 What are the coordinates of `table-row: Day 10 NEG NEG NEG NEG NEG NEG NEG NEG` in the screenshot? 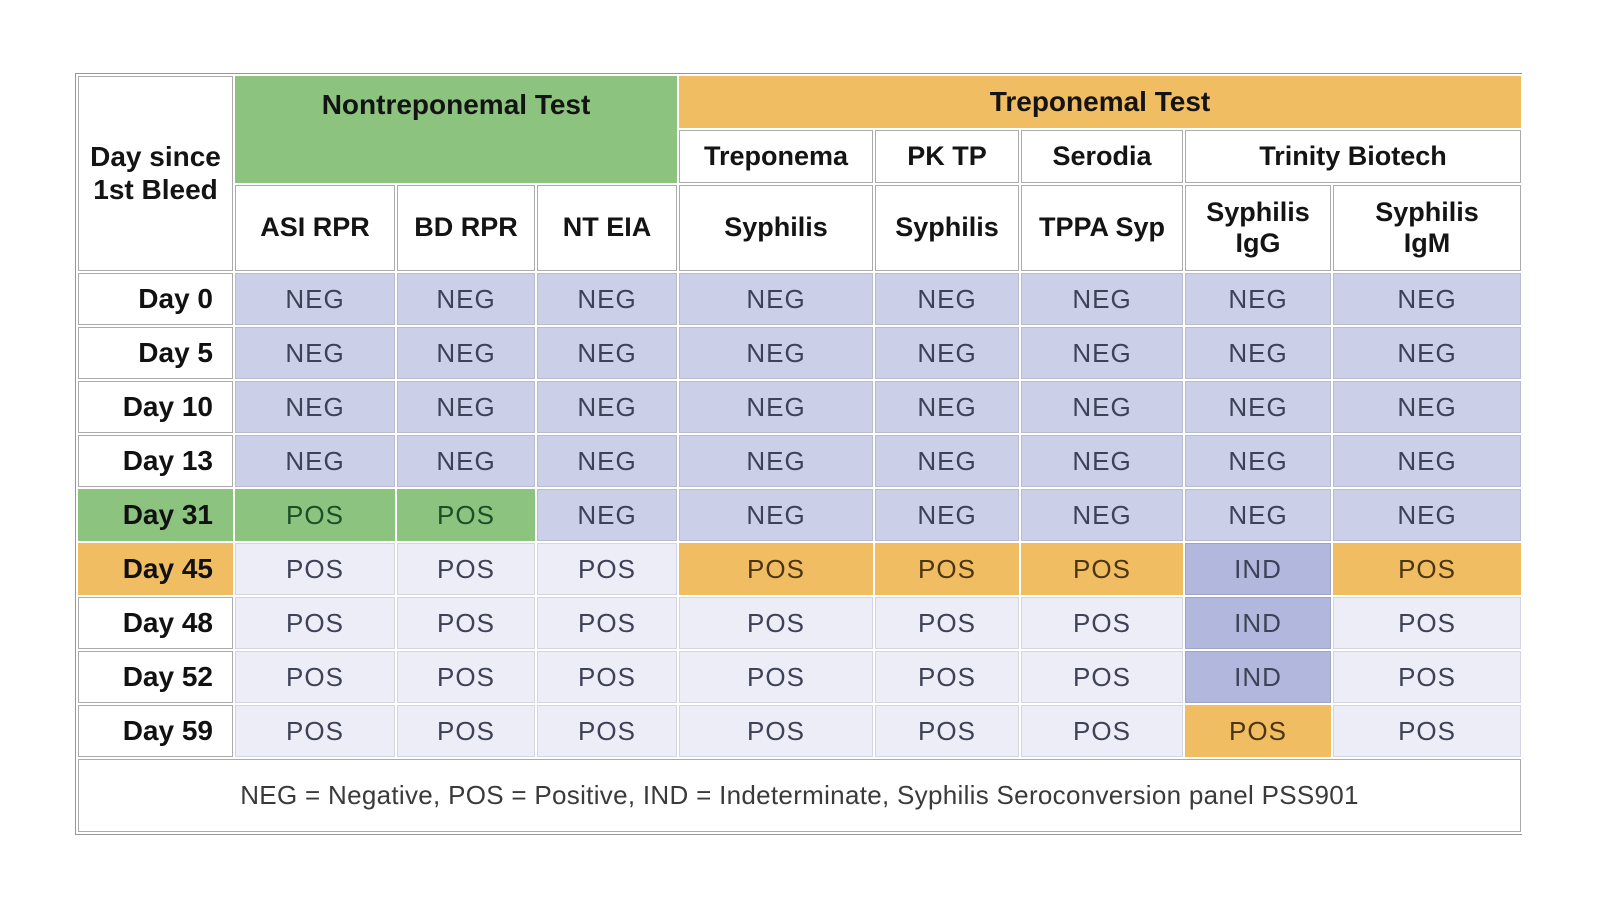 It's located at (800, 407).